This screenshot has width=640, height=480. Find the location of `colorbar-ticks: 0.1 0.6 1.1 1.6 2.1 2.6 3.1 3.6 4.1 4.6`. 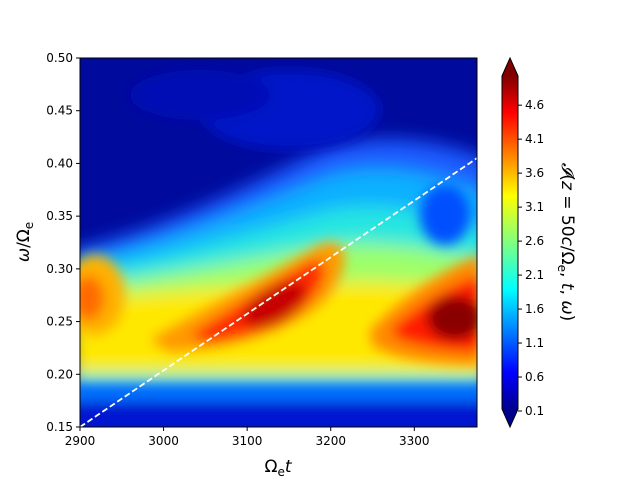

colorbar-ticks: 0.1 0.6 1.1 1.6 2.1 2.6 3.1 3.6 4.1 4.6 is located at coordinates (531, 258).